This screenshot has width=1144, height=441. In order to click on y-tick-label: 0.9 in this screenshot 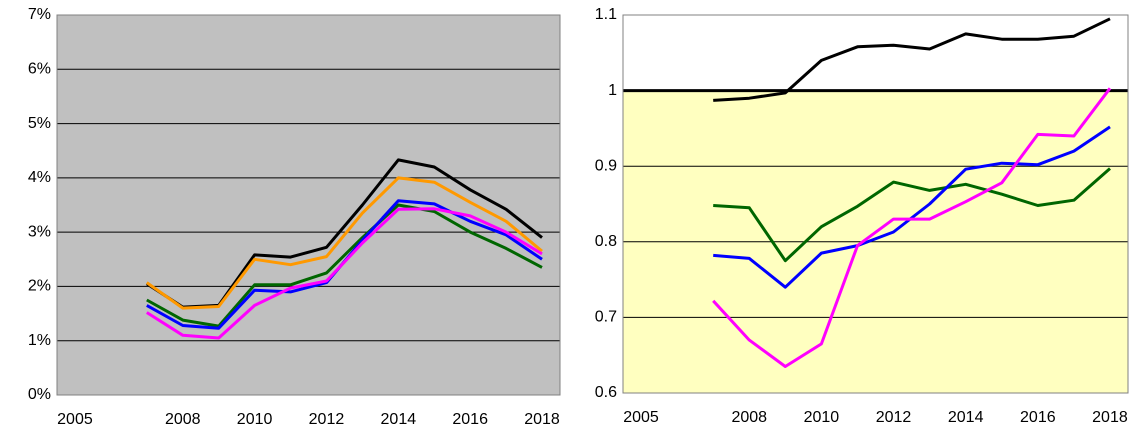, I will do `click(606, 165)`.